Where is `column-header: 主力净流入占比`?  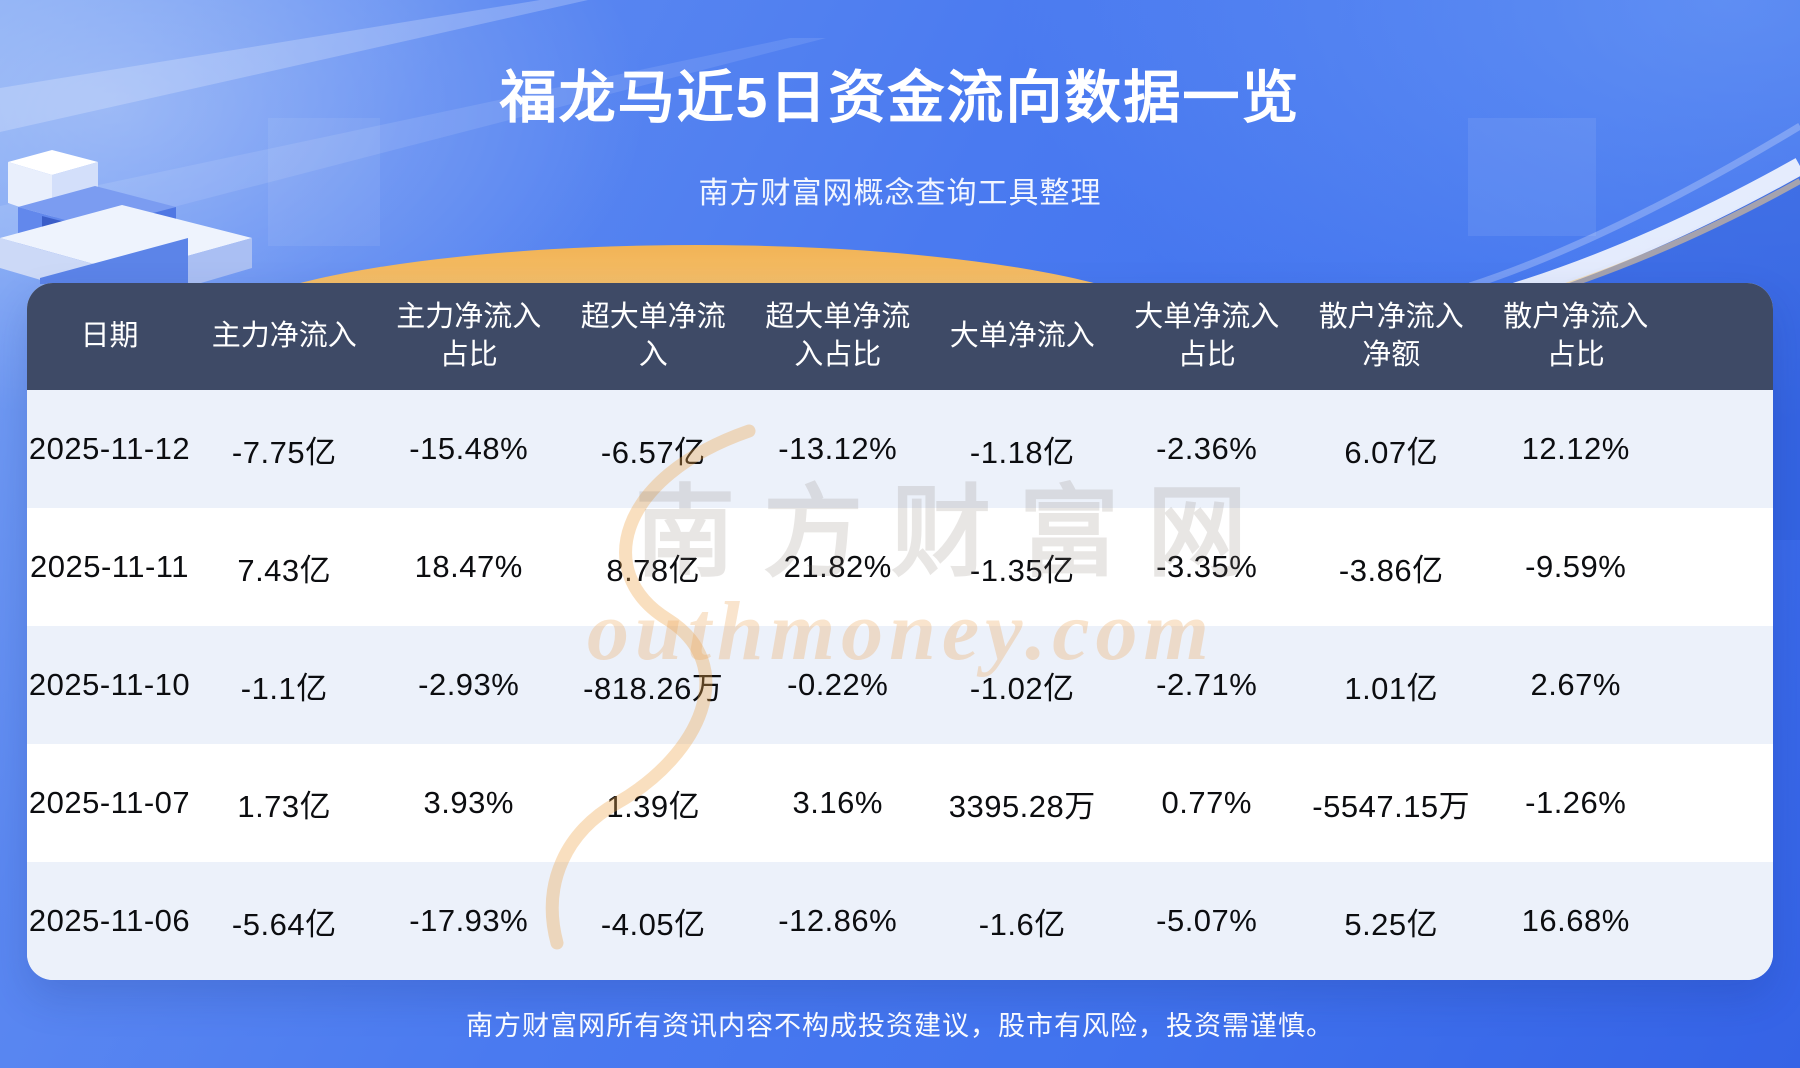
column-header: 主力净流入占比 is located at coordinates (469, 336).